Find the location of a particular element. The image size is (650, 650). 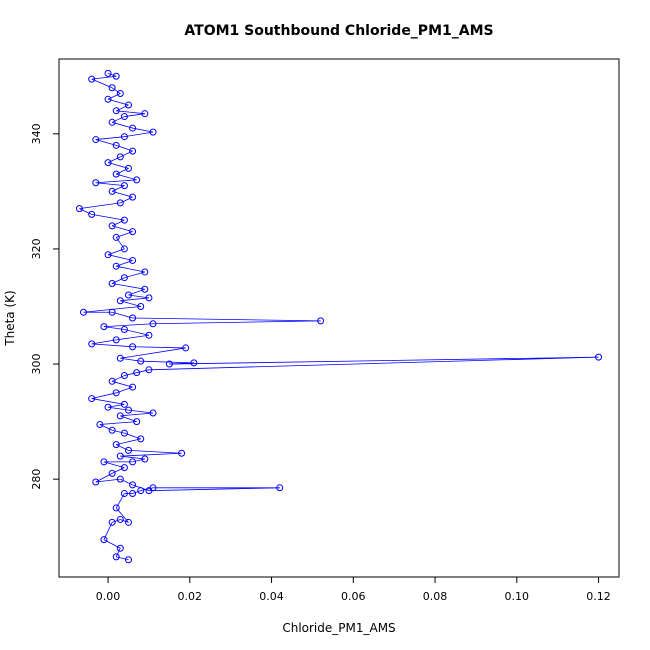

x-tick-label: 0.04 is located at coordinates (271, 596).